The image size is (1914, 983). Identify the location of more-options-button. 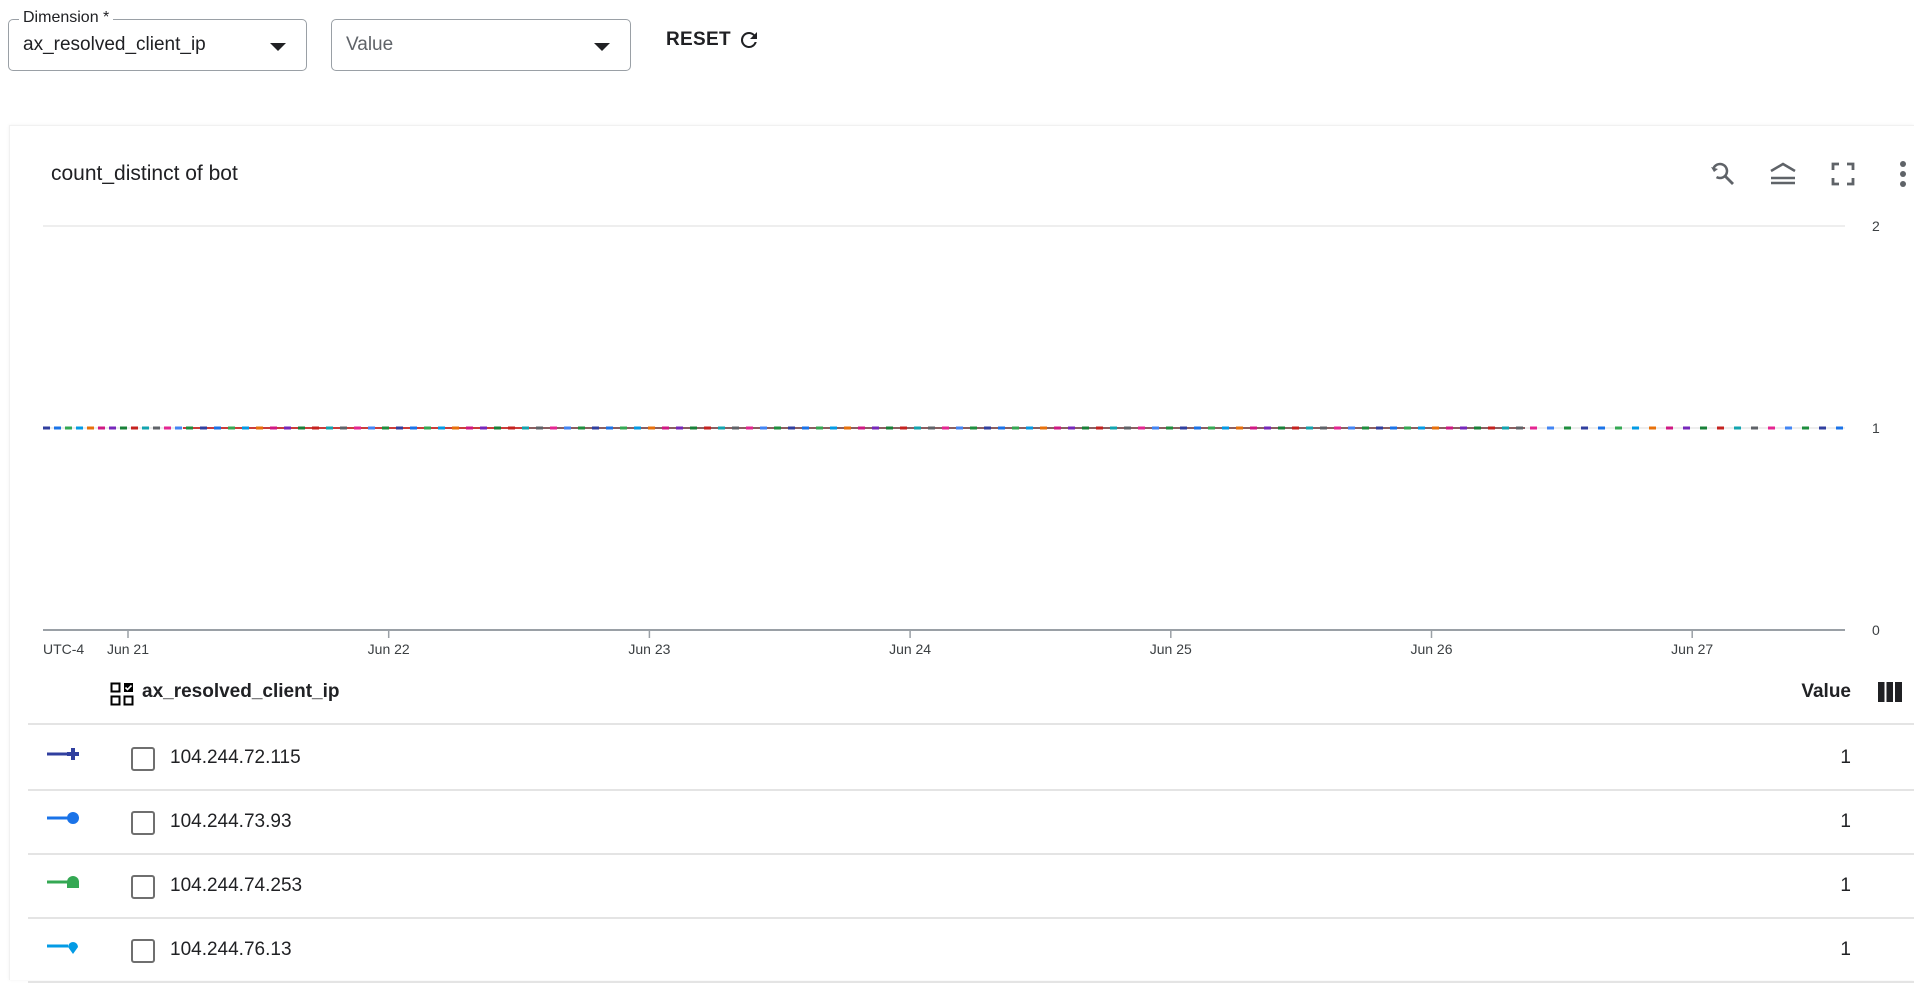
(1900, 174).